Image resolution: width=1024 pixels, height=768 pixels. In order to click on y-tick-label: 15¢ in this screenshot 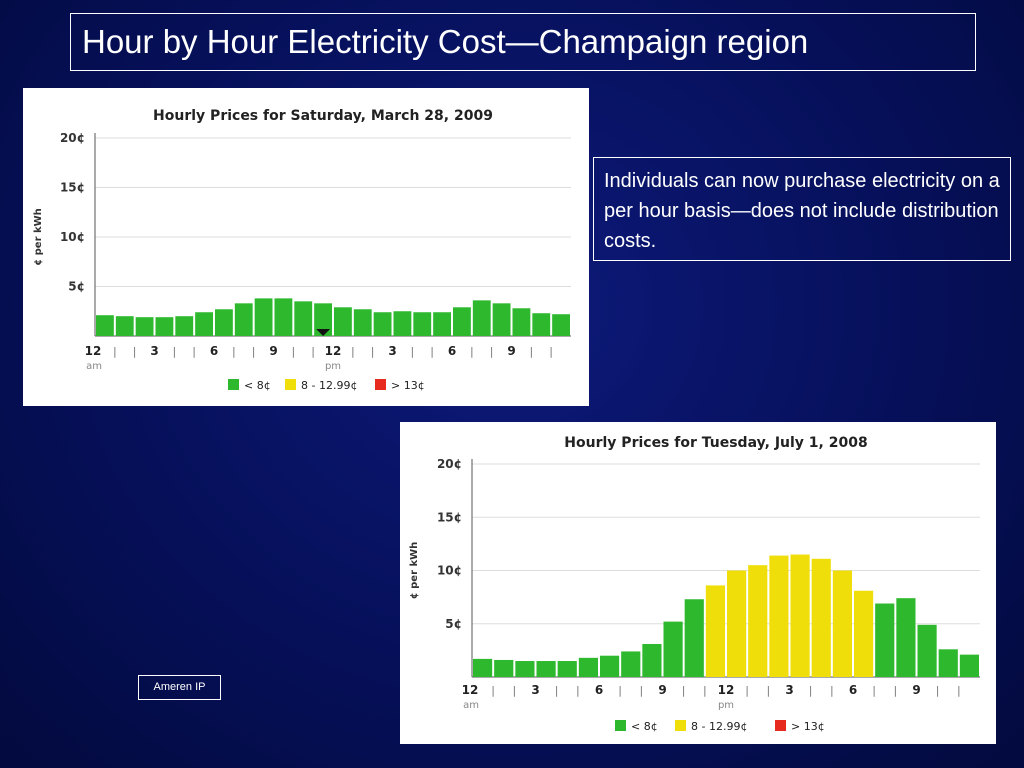, I will do `click(449, 517)`.